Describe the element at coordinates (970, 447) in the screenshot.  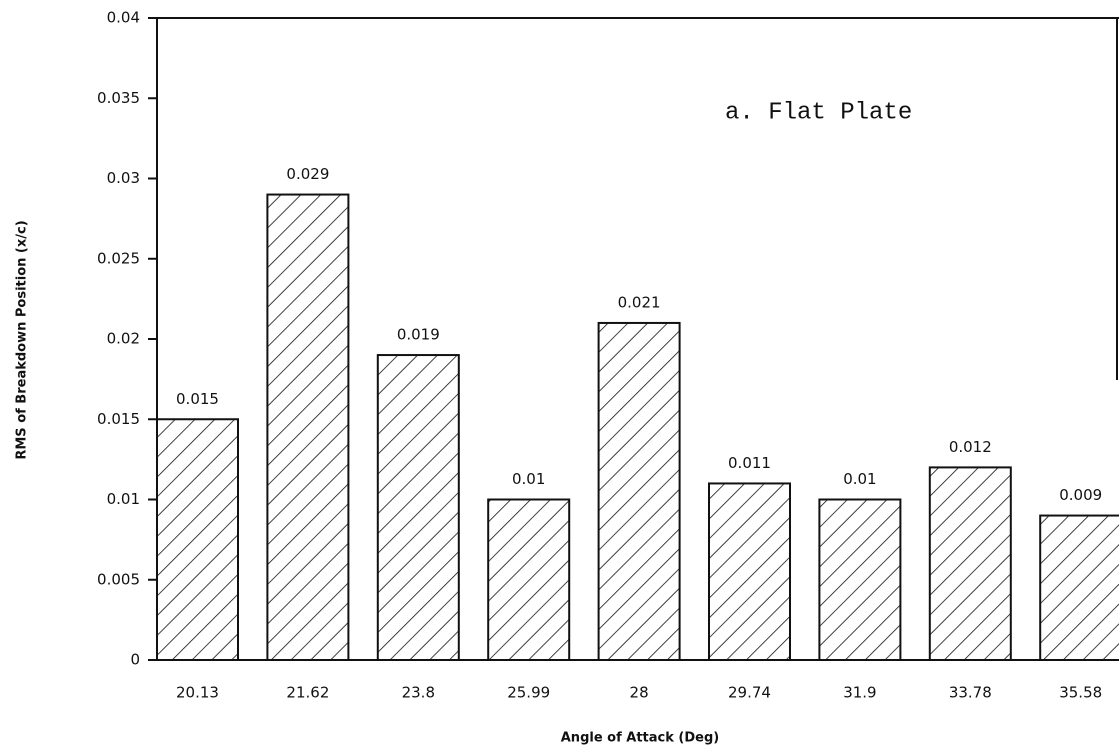
I see `value-label: 0.012` at that location.